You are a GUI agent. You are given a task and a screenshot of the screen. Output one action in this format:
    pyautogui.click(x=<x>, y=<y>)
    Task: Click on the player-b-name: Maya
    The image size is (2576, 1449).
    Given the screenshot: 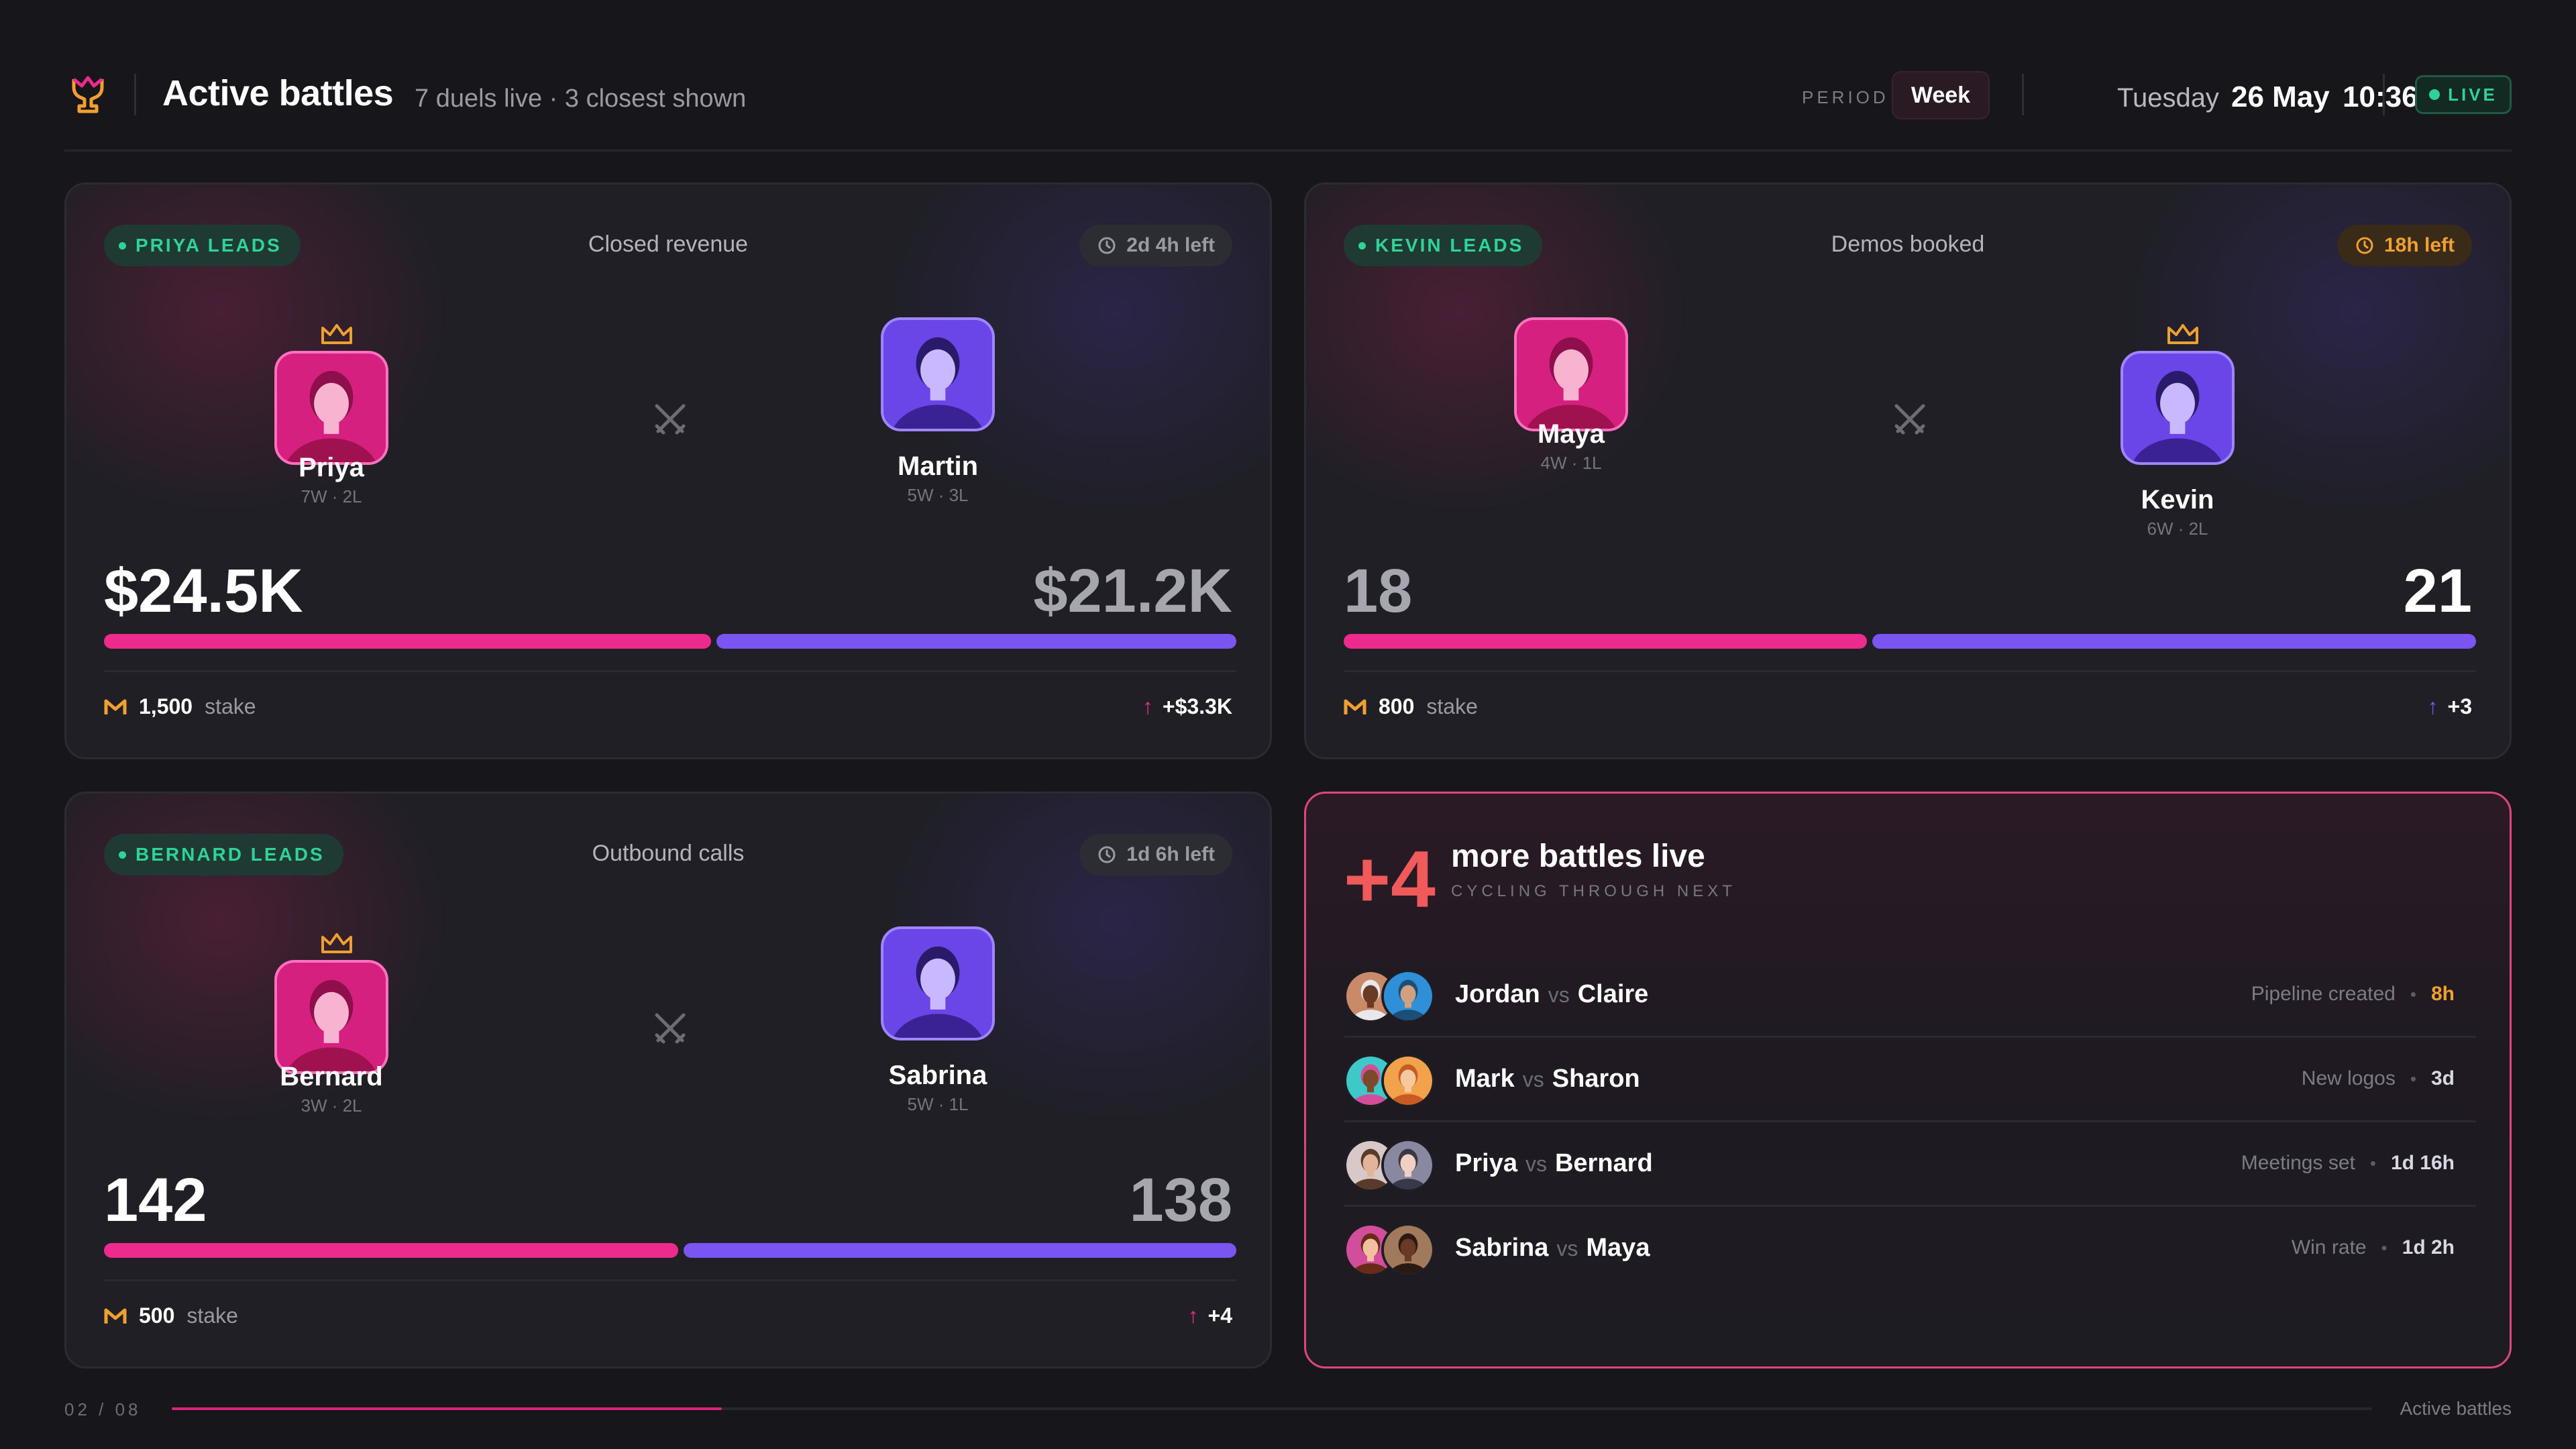 What is the action you would take?
    pyautogui.click(x=1618, y=1248)
    